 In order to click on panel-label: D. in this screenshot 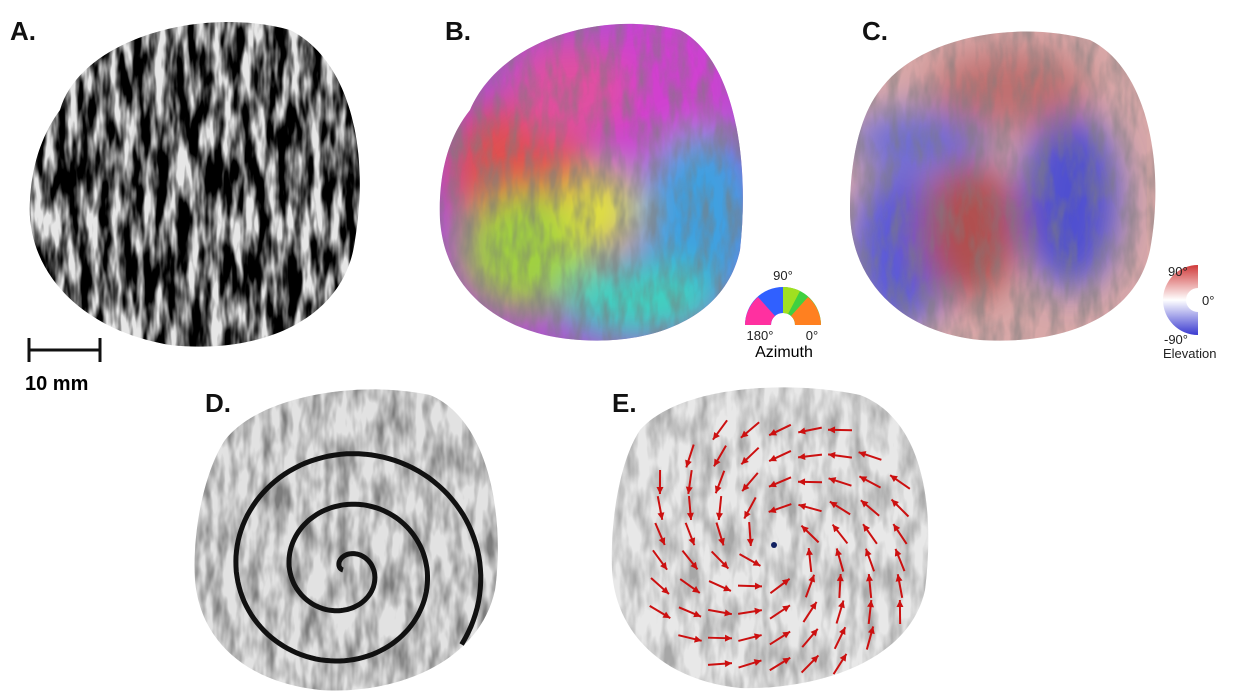, I will do `click(218, 403)`.